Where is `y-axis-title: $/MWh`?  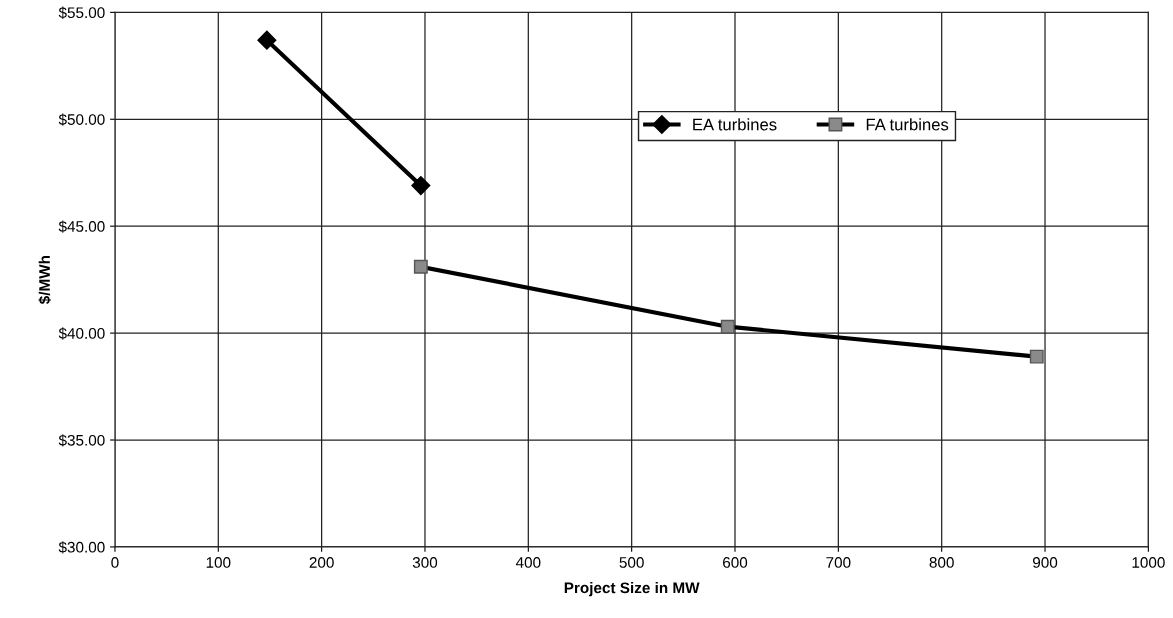 y-axis-title: $/MWh is located at coordinates (44, 280).